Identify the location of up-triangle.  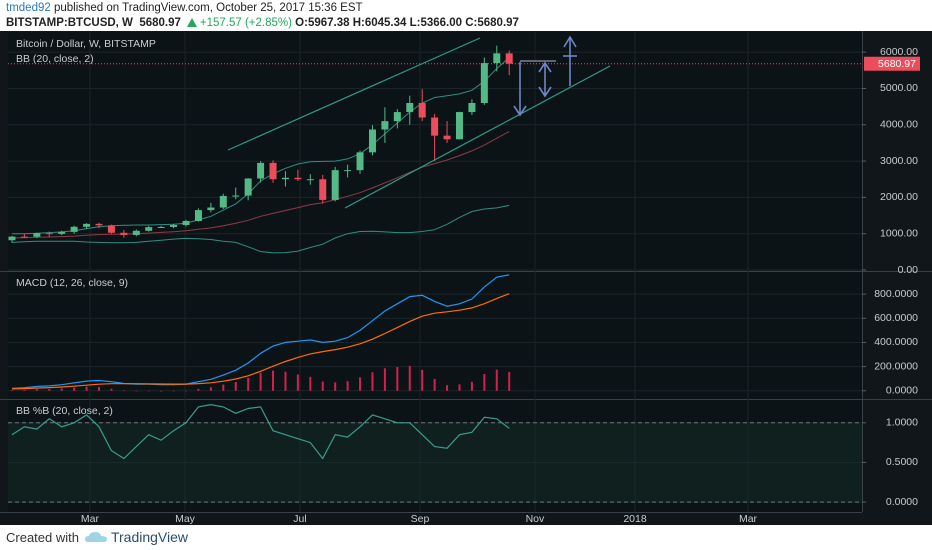
(191, 22).